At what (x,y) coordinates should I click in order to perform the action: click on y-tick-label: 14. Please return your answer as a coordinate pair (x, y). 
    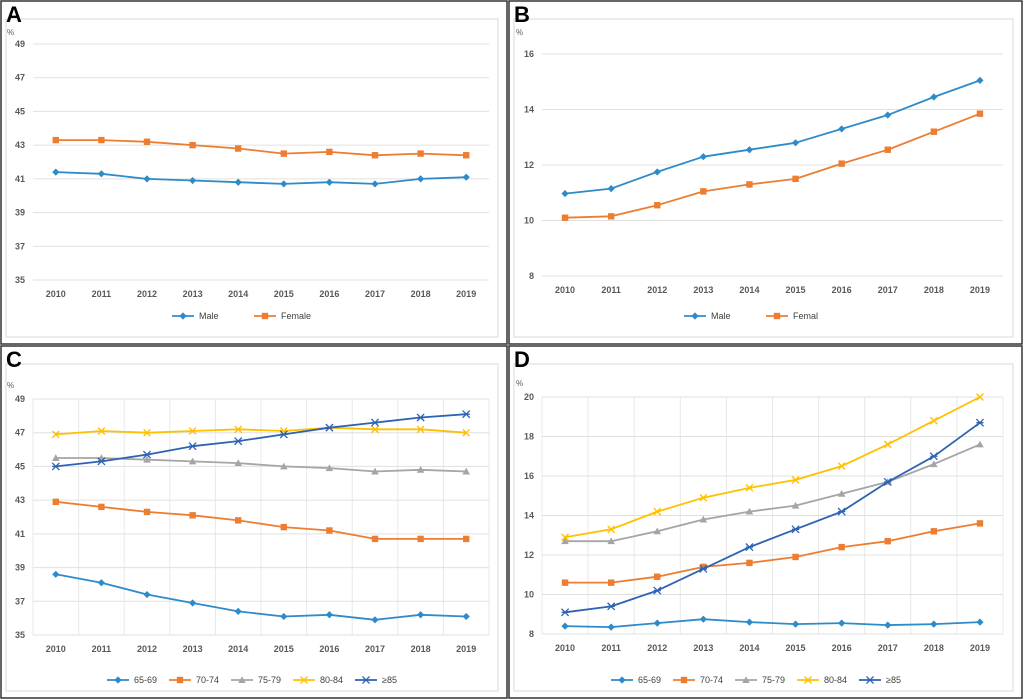
    Looking at the image, I should click on (529, 516).